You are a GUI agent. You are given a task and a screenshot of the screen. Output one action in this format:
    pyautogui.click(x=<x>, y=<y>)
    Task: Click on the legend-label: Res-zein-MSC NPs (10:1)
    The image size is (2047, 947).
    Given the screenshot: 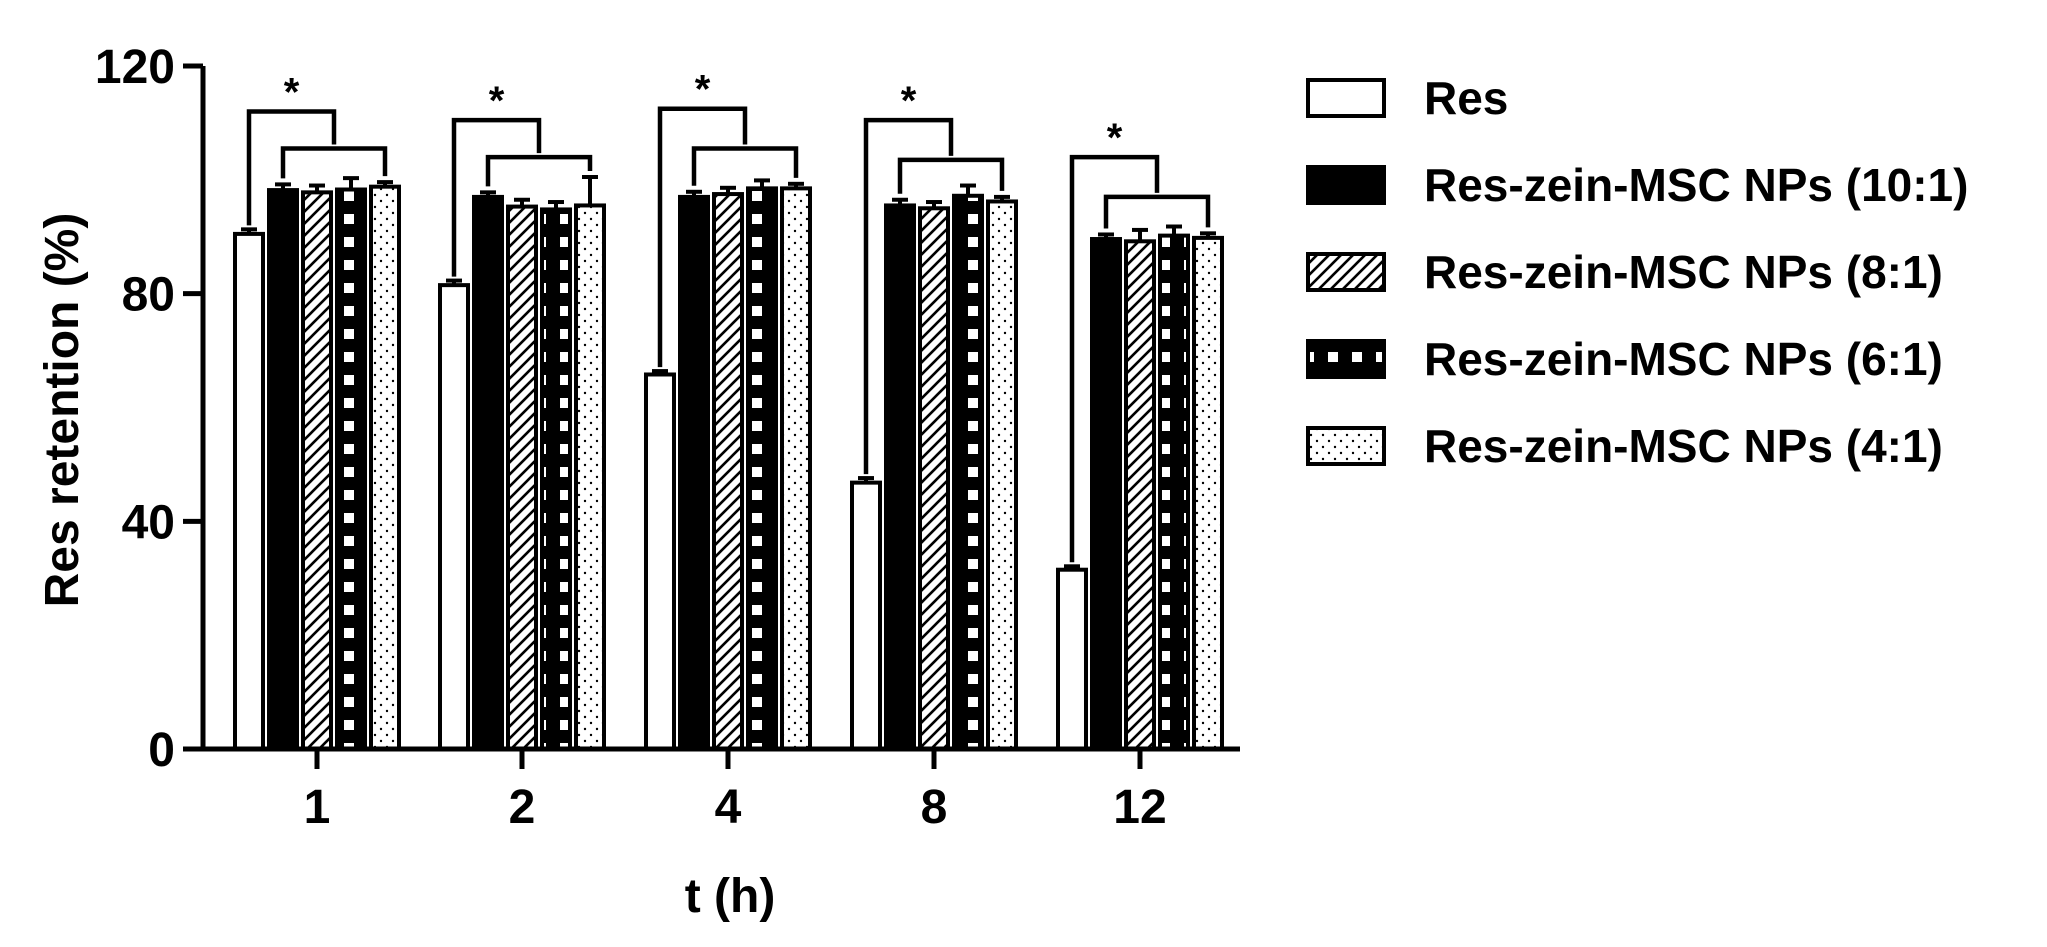 What is the action you would take?
    pyautogui.click(x=1696, y=185)
    